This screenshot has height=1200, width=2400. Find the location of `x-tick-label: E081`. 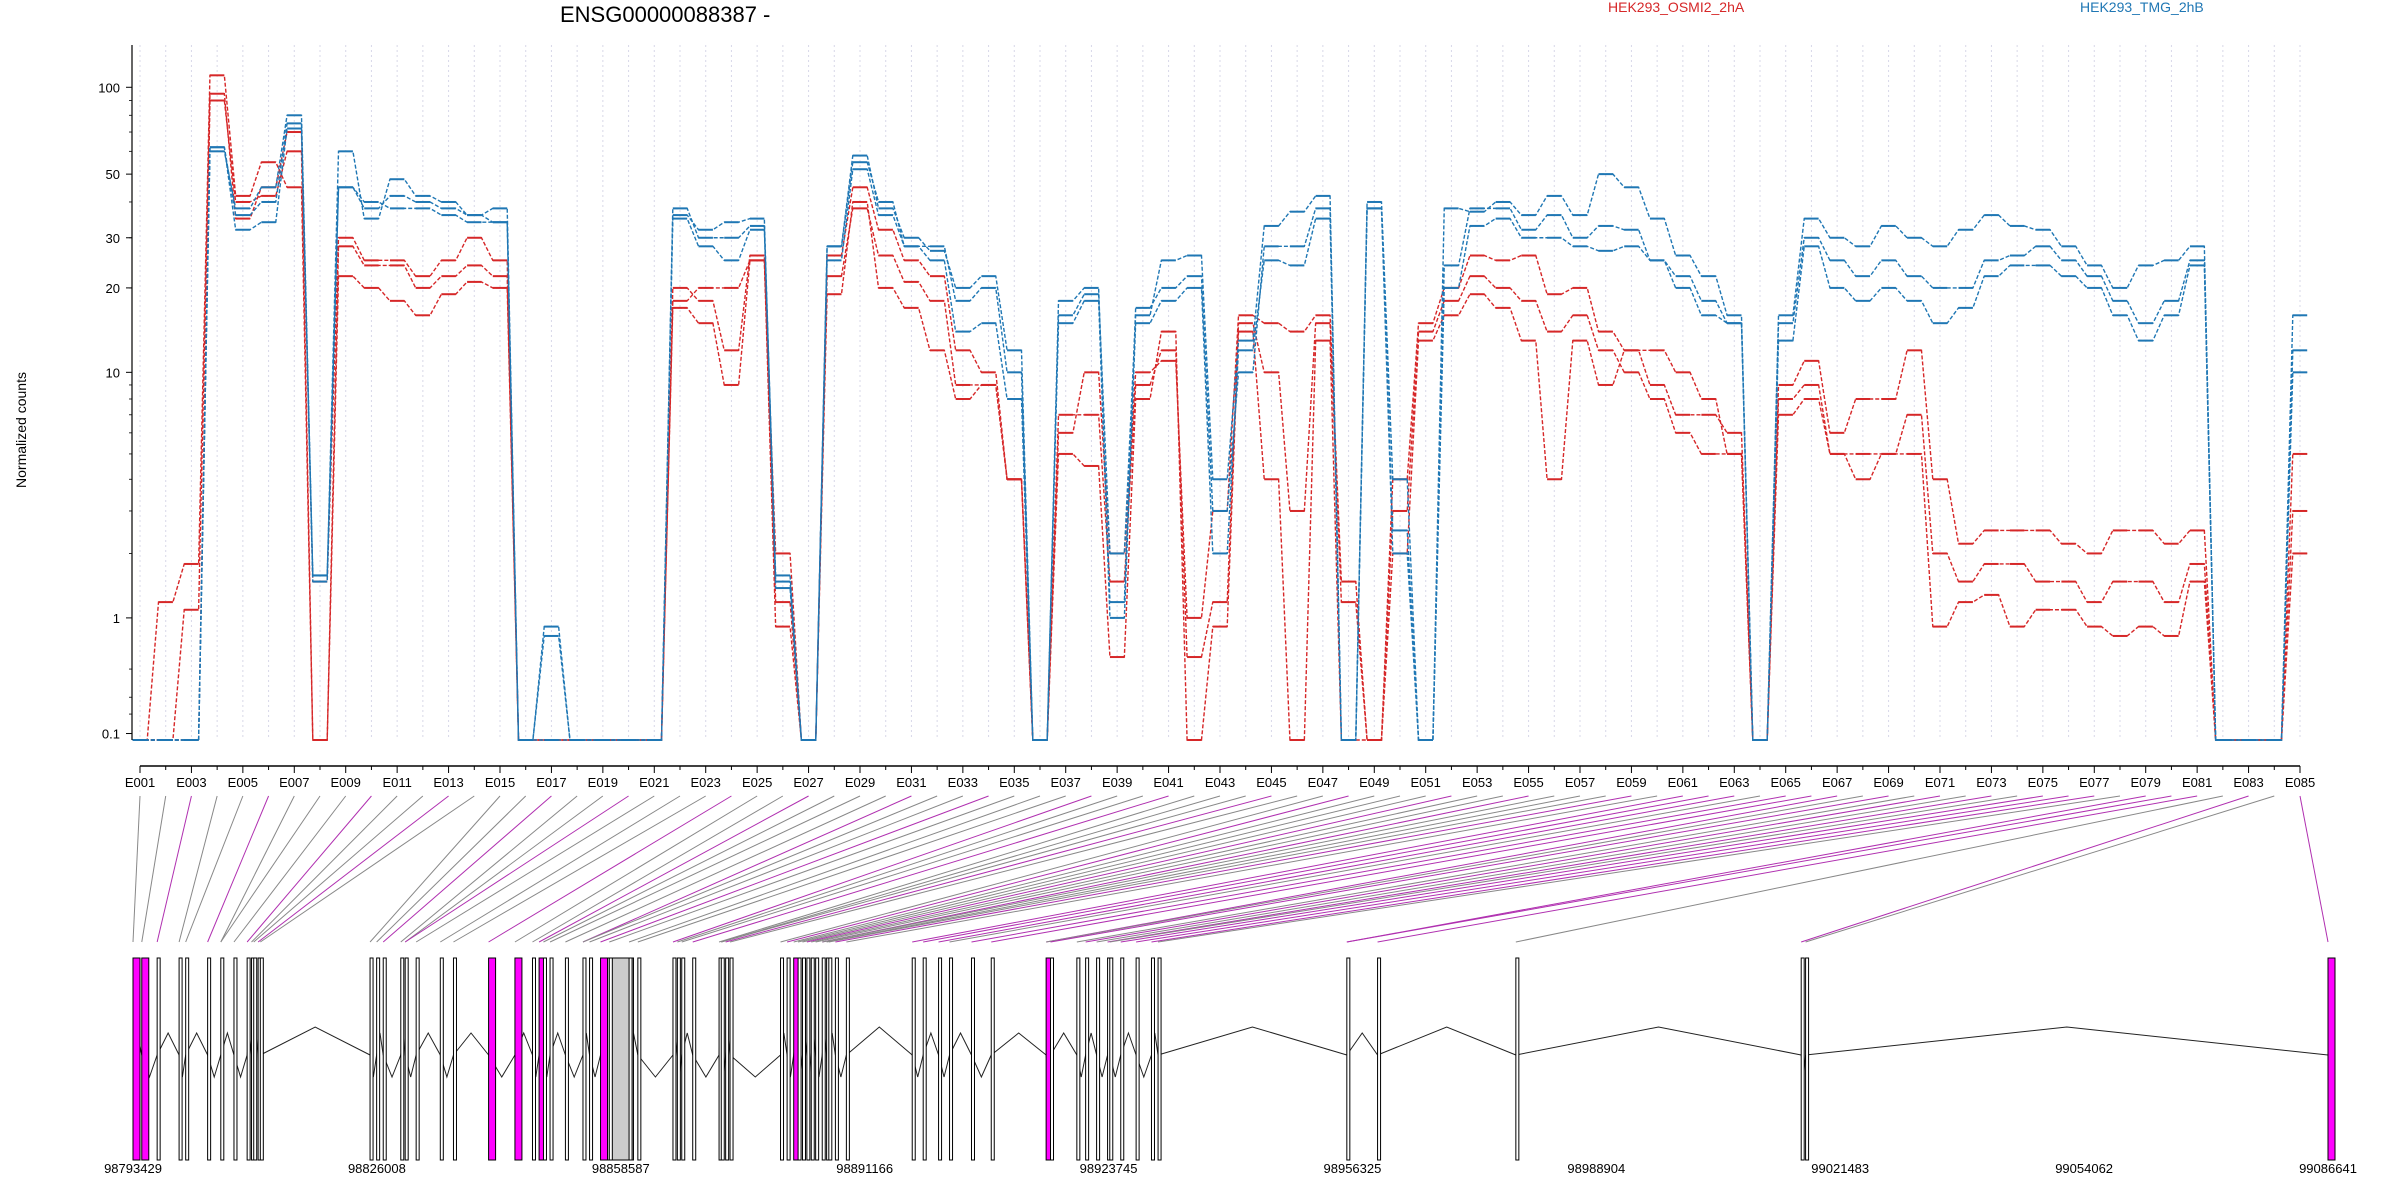

x-tick-label: E081 is located at coordinates (2197, 782).